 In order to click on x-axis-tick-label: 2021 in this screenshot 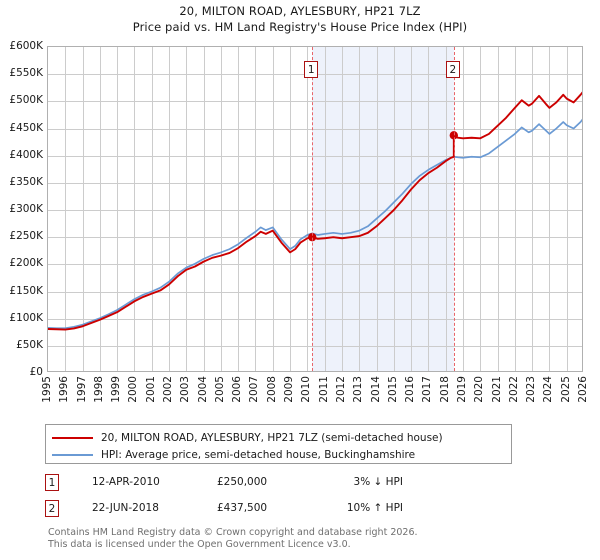, I will do `click(496, 389)`.